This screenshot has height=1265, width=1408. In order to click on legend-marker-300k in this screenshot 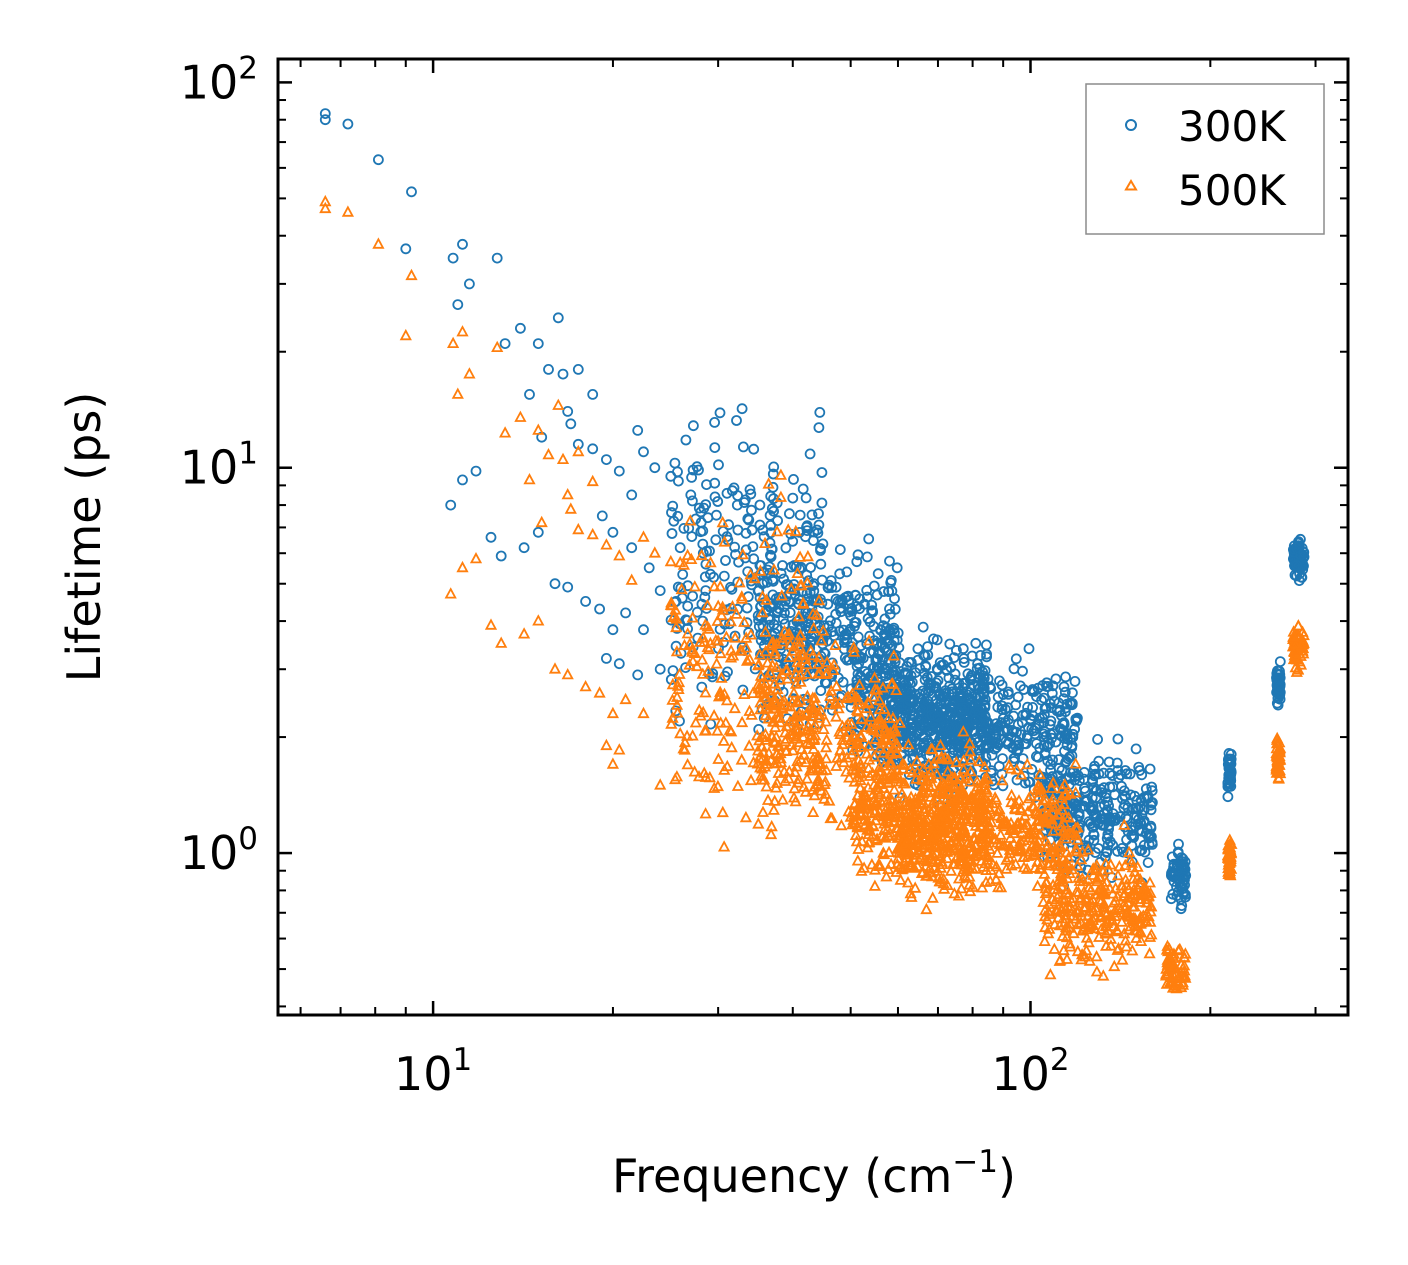, I will do `click(1131, 125)`.